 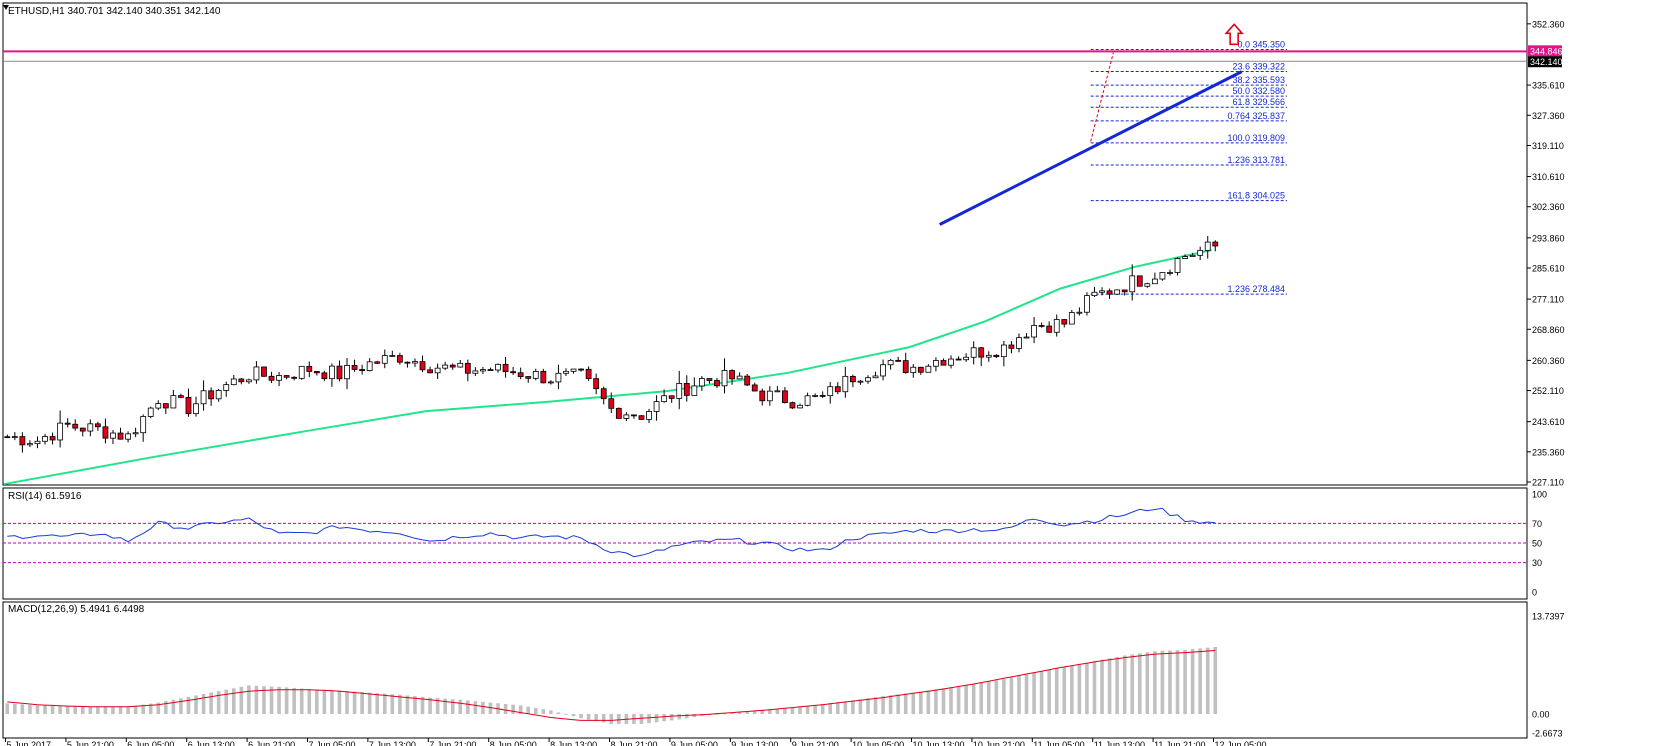 I want to click on time-tick-label: 11 Jun 21:00, so click(x=1179, y=743).